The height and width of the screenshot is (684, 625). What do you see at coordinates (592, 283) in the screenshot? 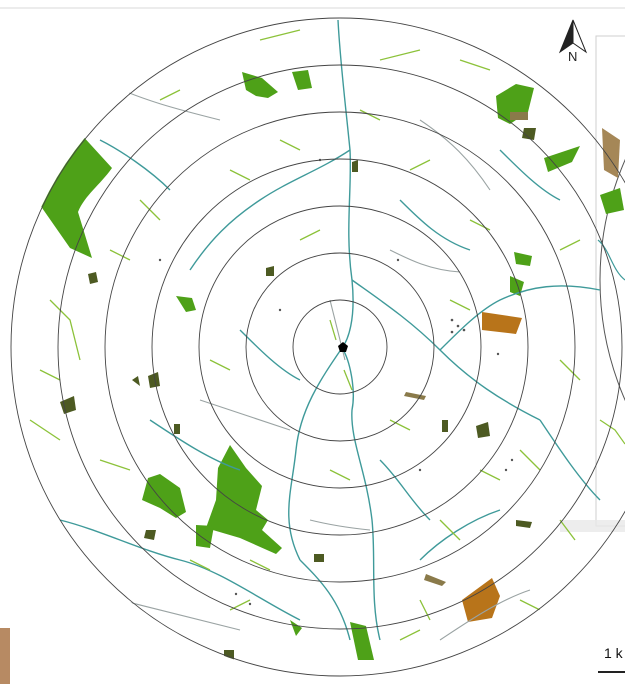
I see `inset-map-panel` at bounding box center [592, 283].